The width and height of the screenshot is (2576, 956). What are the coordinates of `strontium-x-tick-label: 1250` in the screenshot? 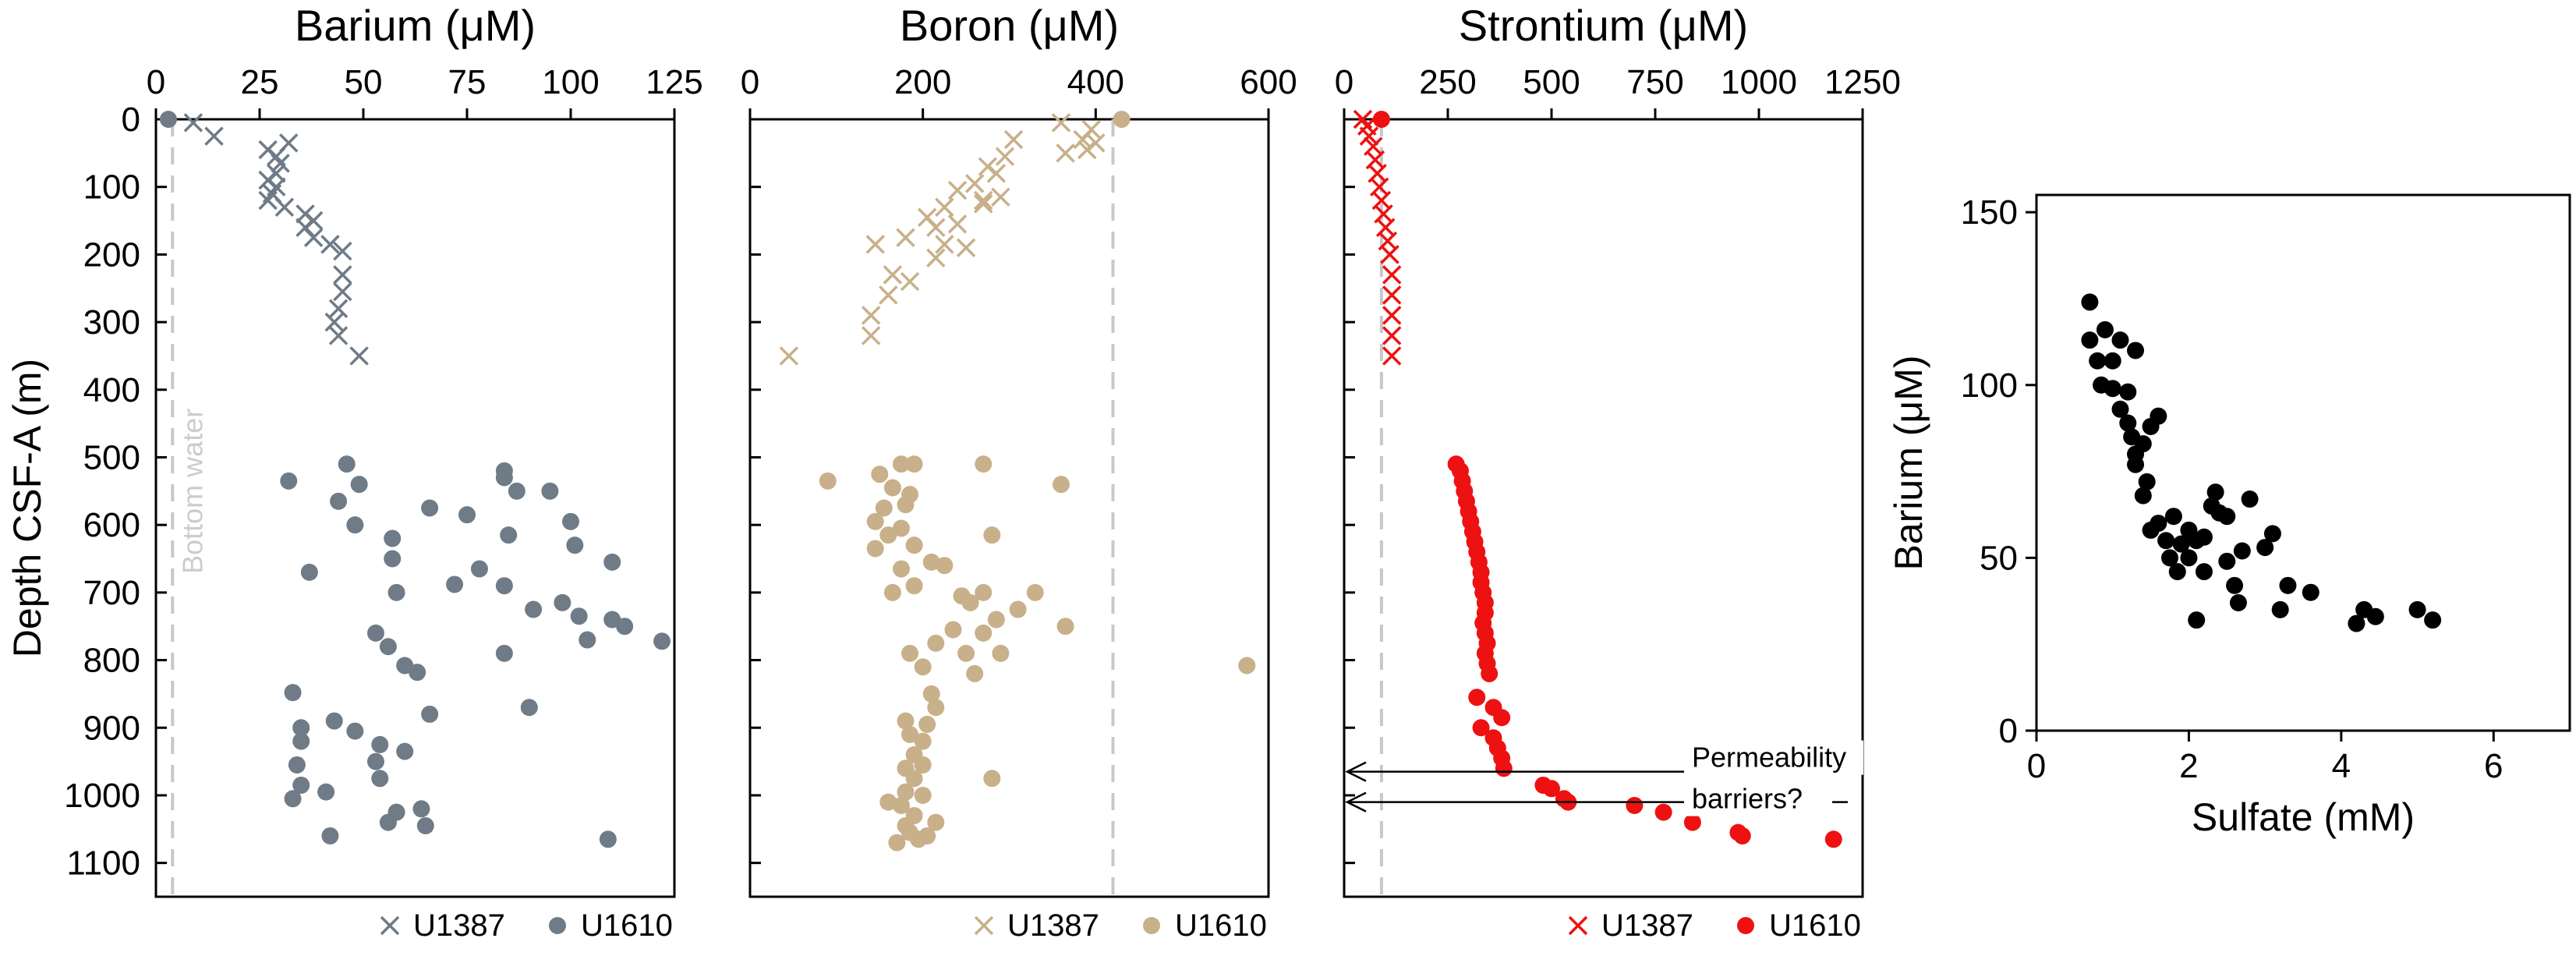 It's located at (1863, 82).